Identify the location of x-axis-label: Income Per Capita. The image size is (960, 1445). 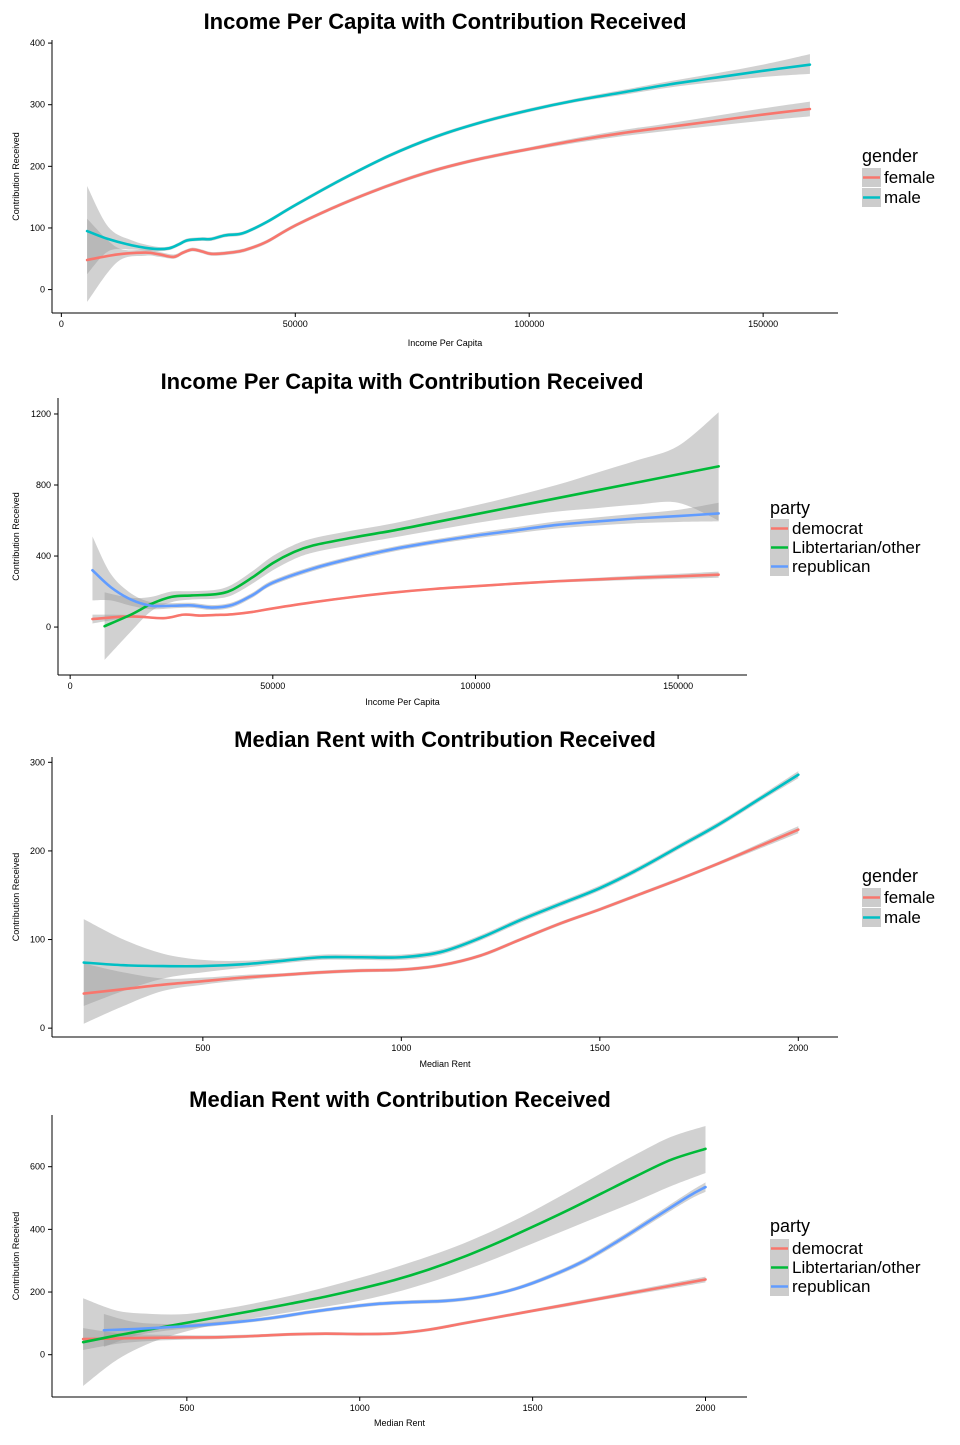
(445, 343).